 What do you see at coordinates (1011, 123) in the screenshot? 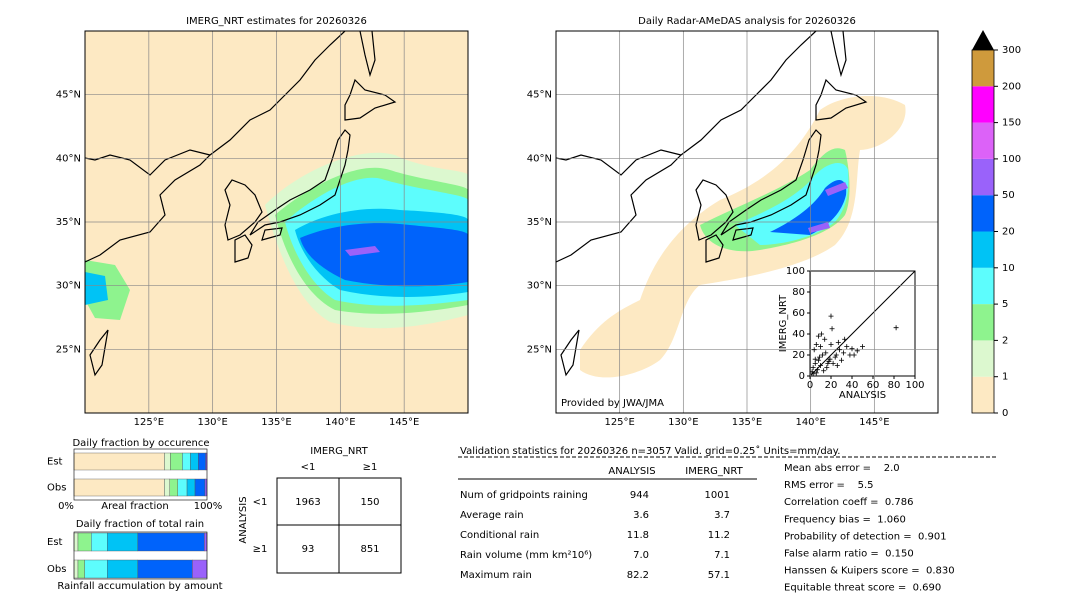
I see `colorbar-label: 150` at bounding box center [1011, 123].